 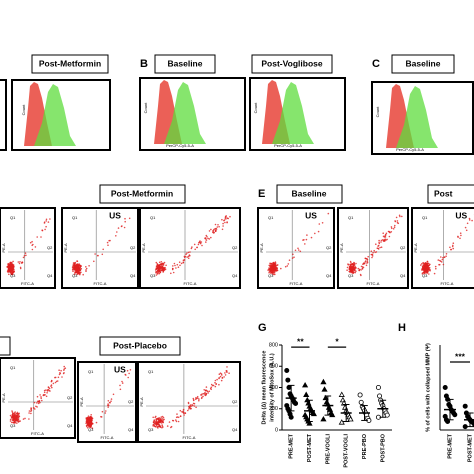 What do you see at coordinates (70, 397) in the screenshot?
I see `quadrant-label: Q2` at bounding box center [70, 397].